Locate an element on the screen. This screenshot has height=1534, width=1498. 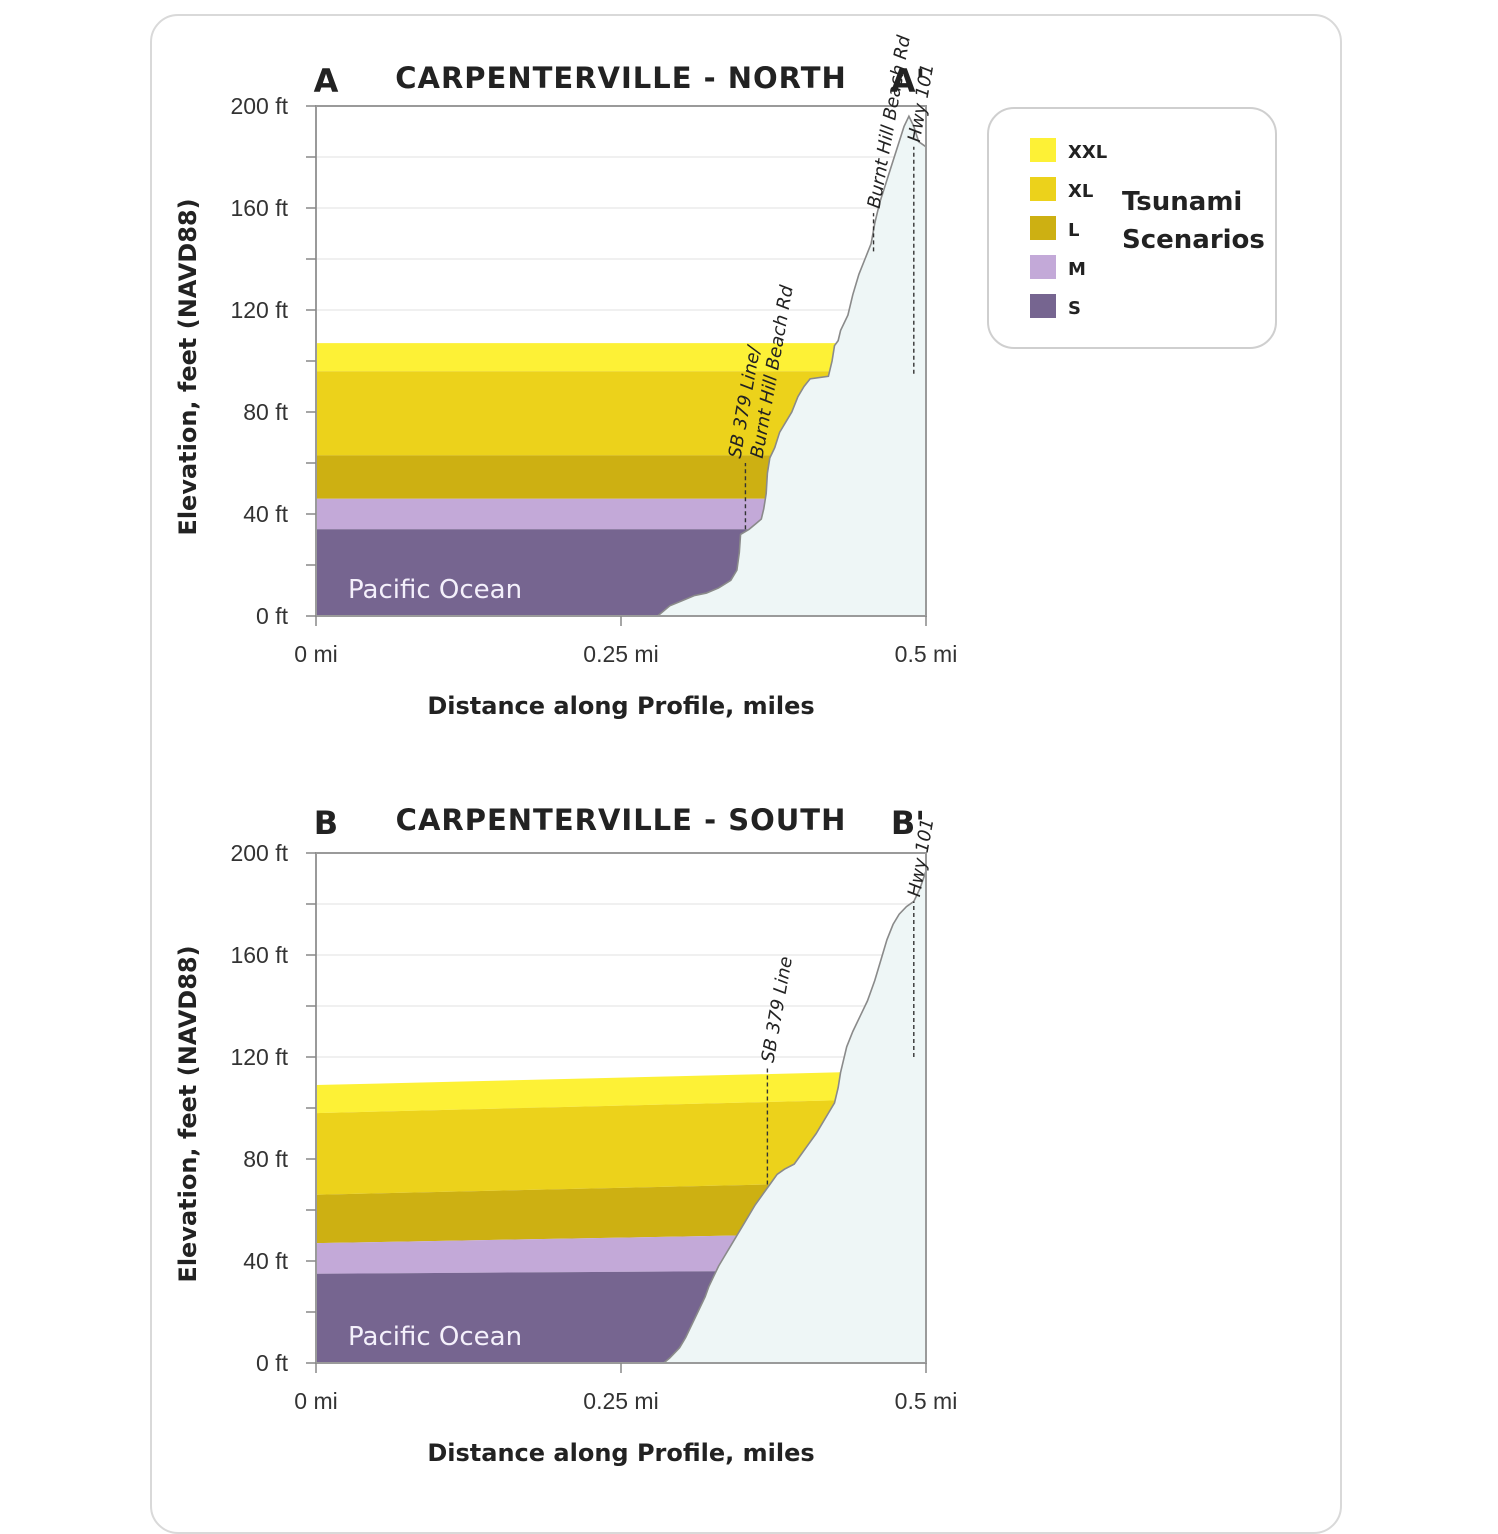
road-marker-label: SB 379 Line is located at coordinates (777, 1009).